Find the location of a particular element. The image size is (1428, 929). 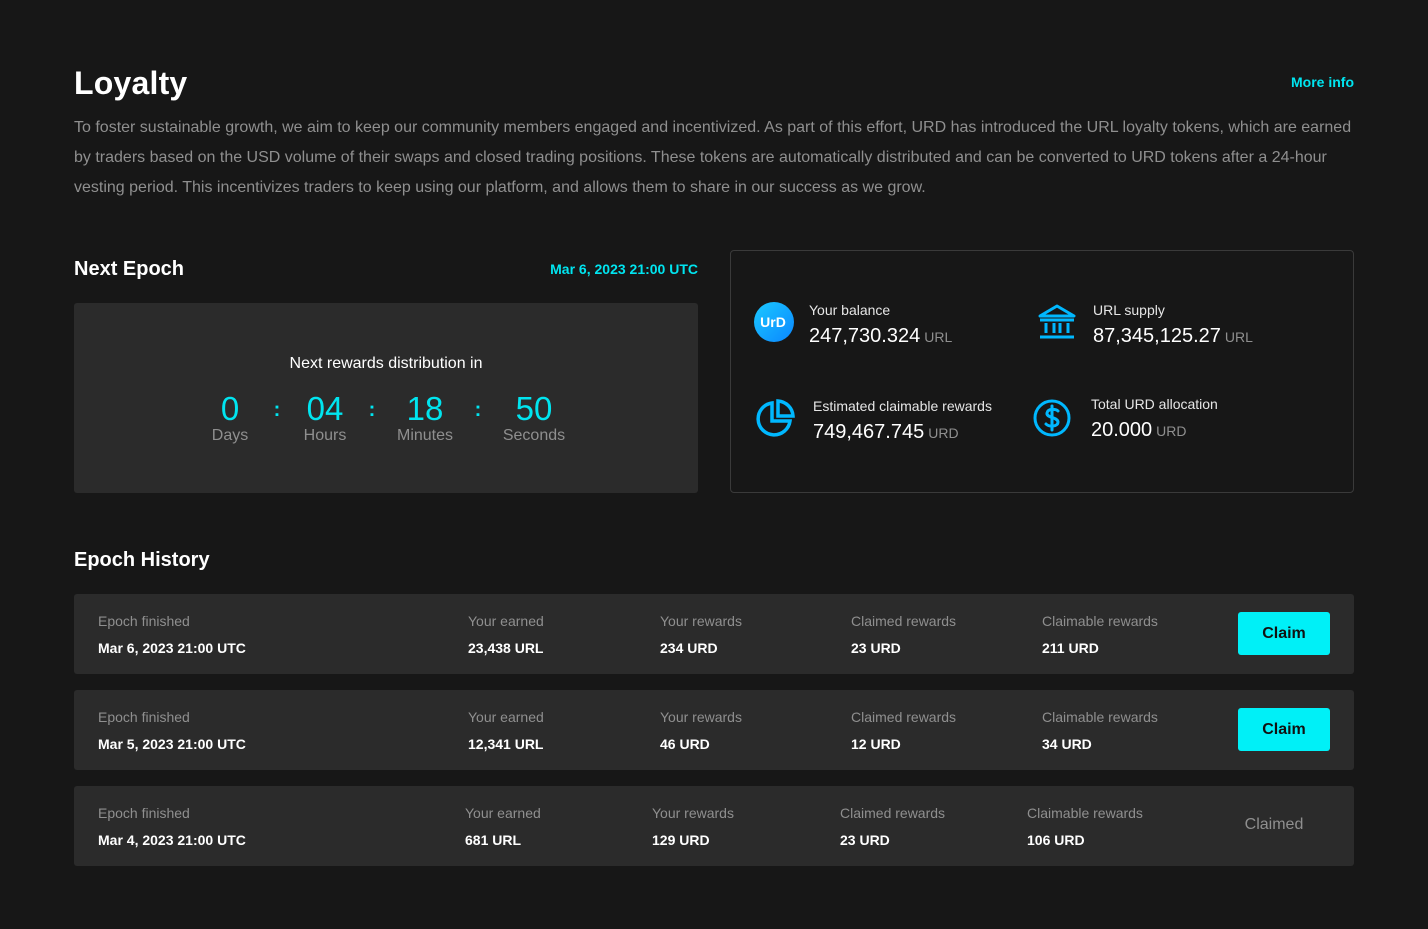

your-earned-value: 12,341 URL is located at coordinates (506, 744).